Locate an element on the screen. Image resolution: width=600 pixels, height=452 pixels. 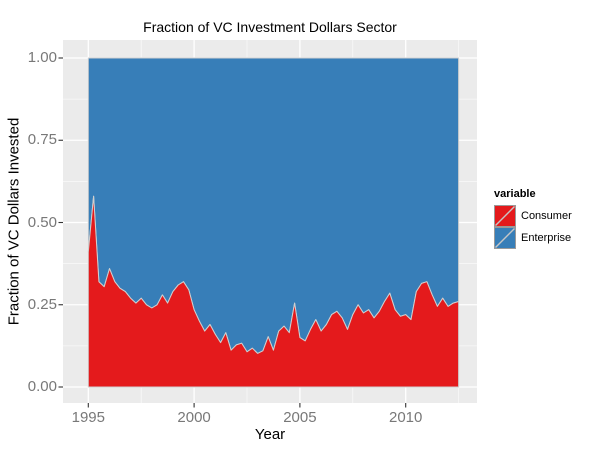
y-tick-label: 0.50 is located at coordinates (42, 222).